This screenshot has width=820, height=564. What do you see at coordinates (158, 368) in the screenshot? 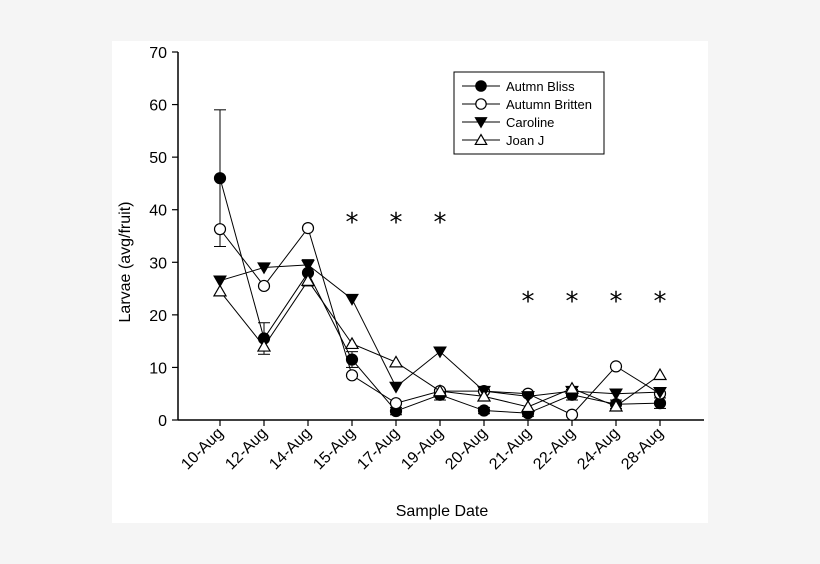
I see `y-tick-label: 10` at bounding box center [158, 368].